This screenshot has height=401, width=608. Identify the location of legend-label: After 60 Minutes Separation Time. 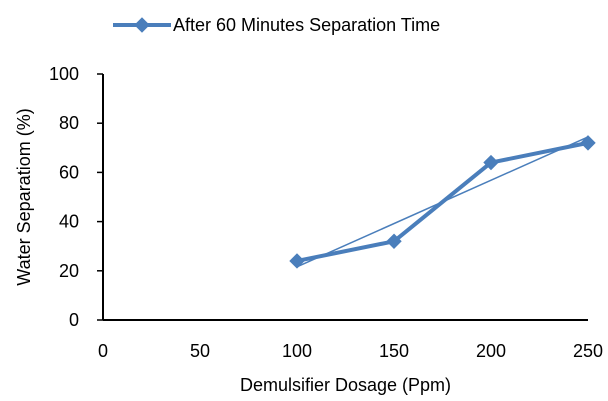
(306, 25).